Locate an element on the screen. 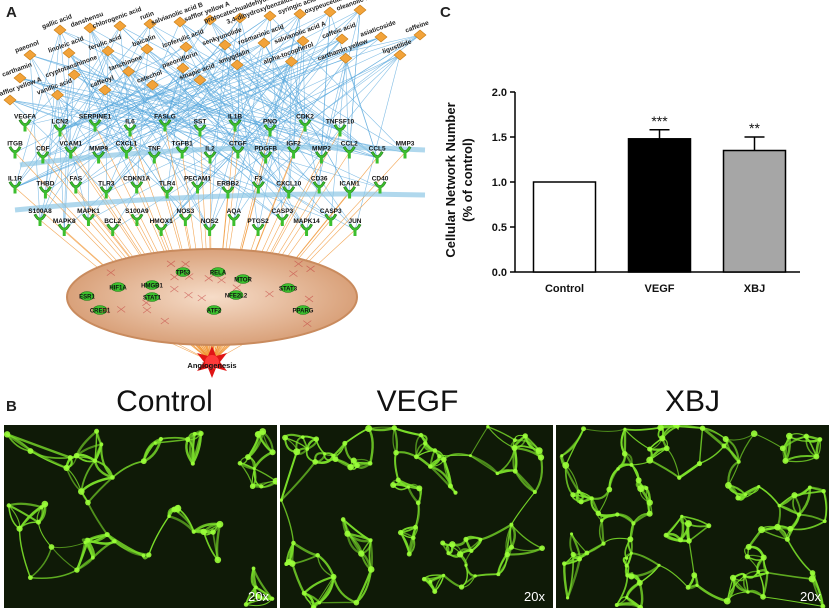  target-node: HMOX1 is located at coordinates (162, 227).